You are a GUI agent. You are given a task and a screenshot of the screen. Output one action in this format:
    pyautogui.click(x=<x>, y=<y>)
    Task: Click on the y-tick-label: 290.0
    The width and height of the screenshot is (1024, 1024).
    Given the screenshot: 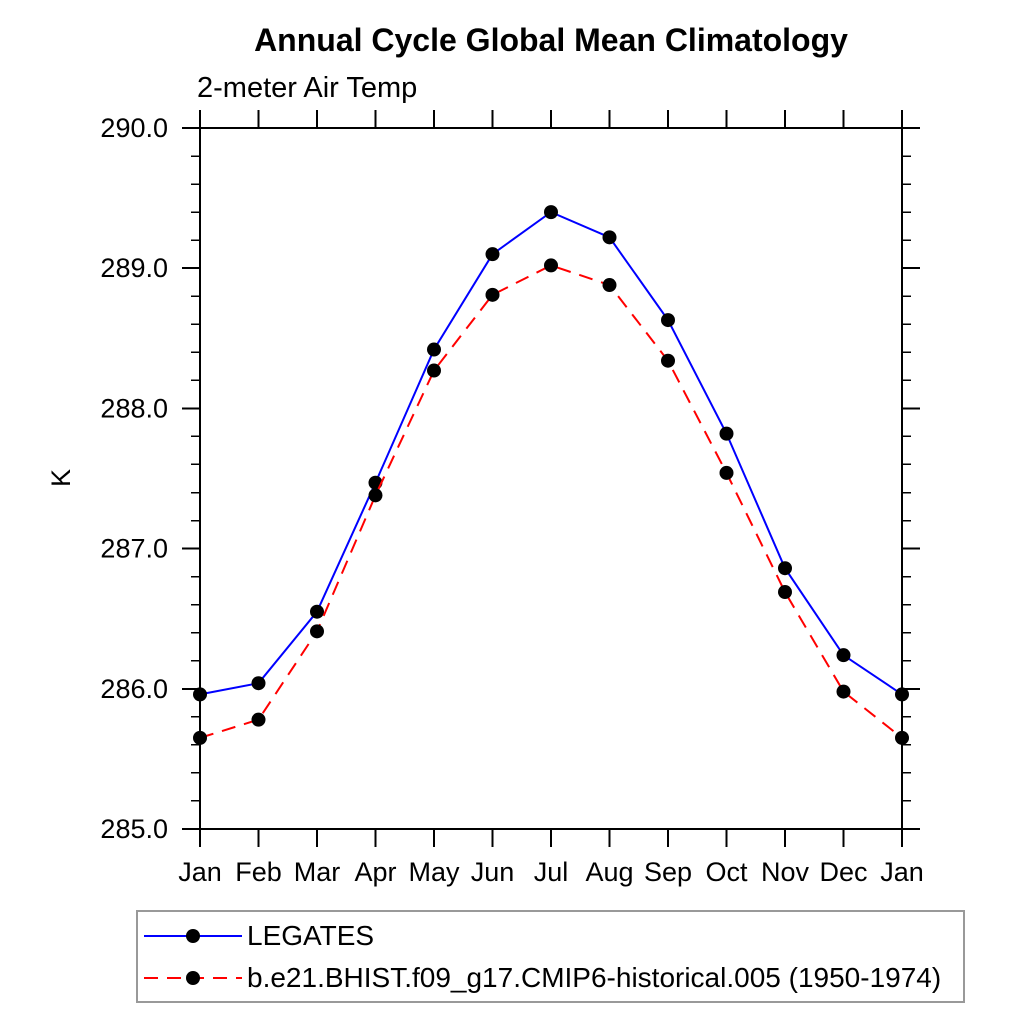 What is the action you would take?
    pyautogui.click(x=134, y=128)
    